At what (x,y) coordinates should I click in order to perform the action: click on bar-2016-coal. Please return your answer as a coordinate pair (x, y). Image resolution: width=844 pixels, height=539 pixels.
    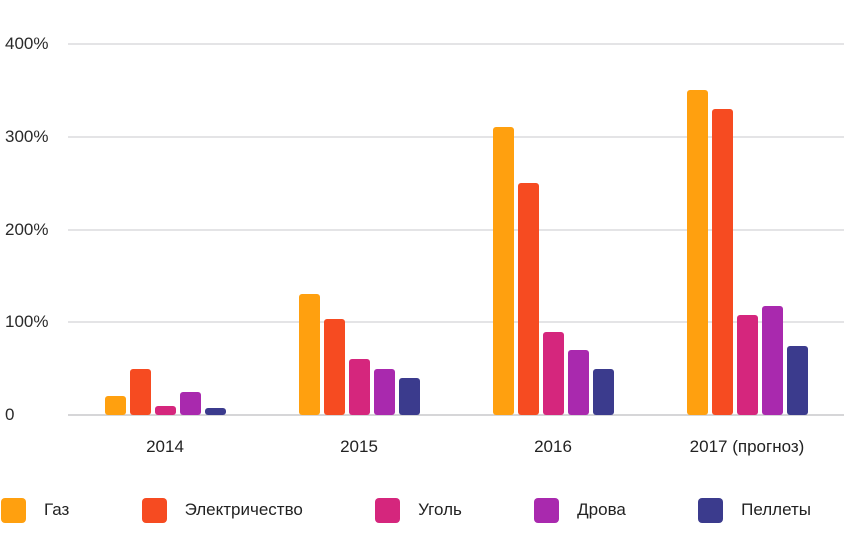
    Looking at the image, I should click on (553, 373).